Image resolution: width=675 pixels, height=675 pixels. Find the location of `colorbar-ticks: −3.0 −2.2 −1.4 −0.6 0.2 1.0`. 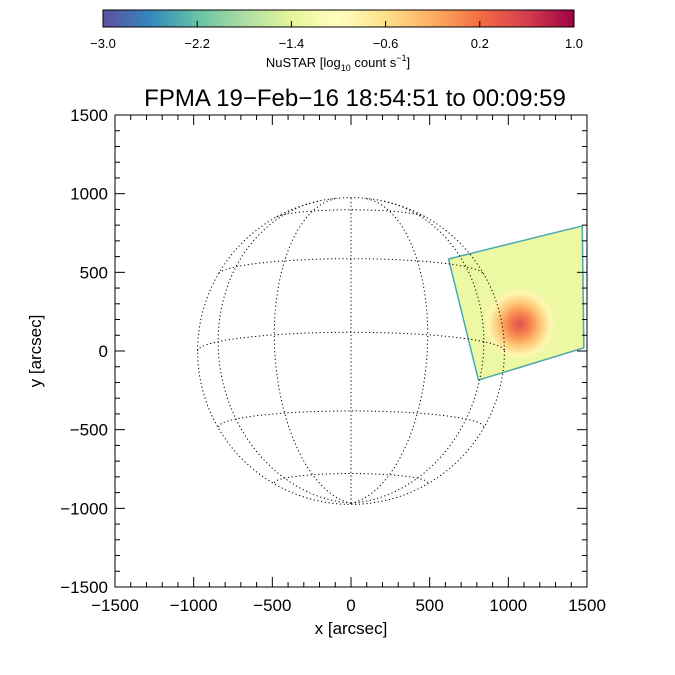

colorbar-ticks: −3.0 −2.2 −1.4 −0.6 0.2 1.0 is located at coordinates (336, 36).